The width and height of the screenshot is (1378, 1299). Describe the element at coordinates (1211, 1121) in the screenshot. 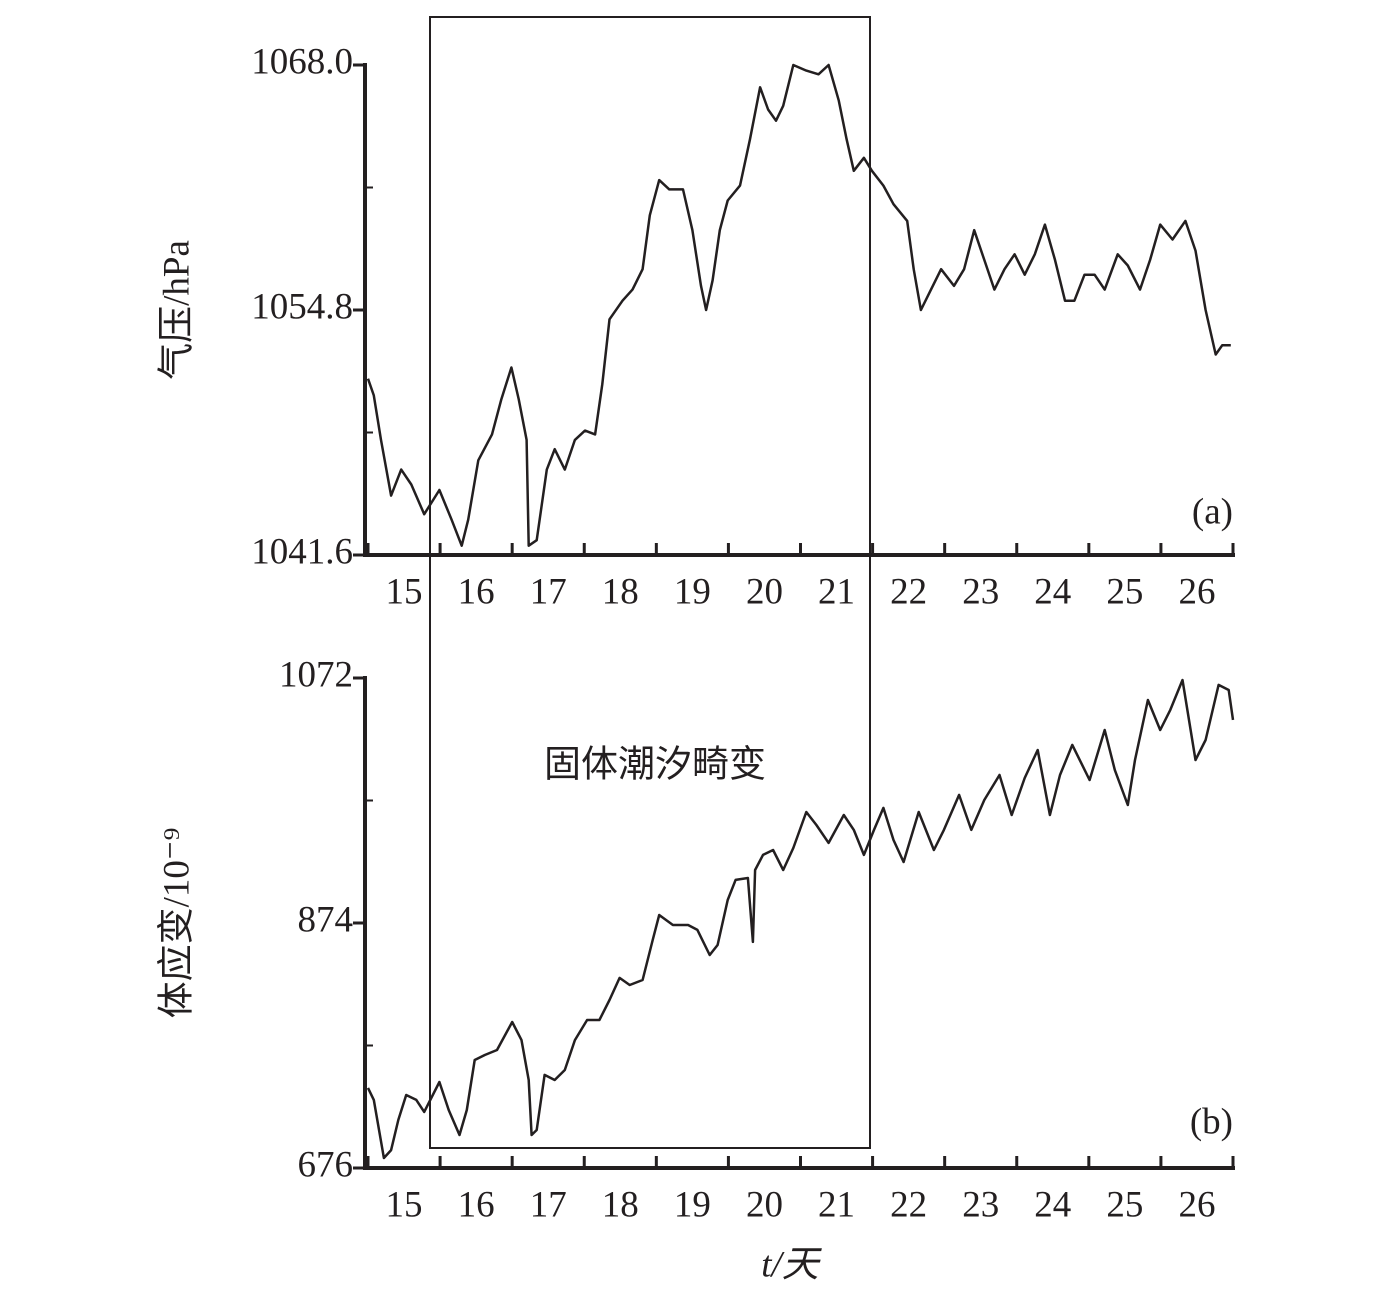

I see `panel-label: (b)` at that location.